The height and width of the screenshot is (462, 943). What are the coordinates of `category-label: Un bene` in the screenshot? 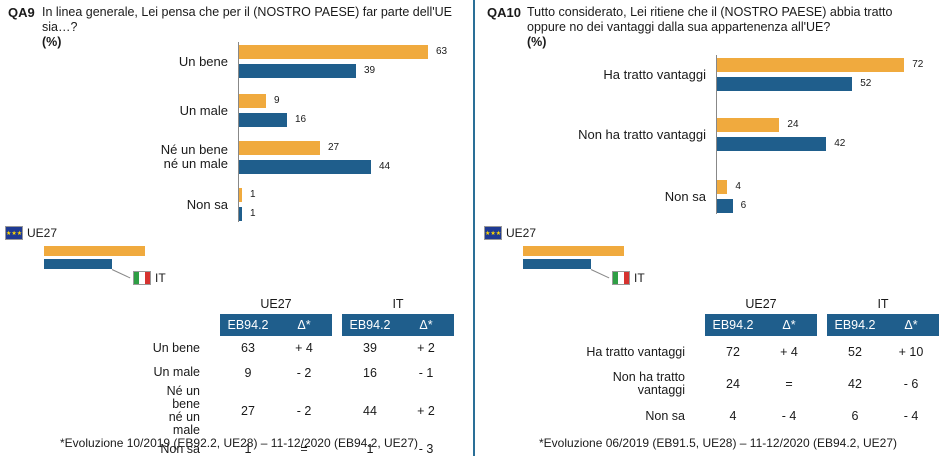 It's located at (203, 61).